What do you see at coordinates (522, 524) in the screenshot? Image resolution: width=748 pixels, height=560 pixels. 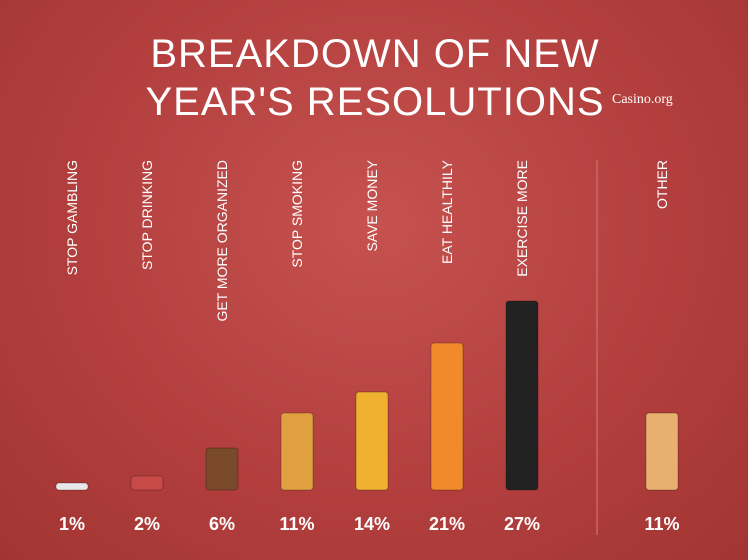 I see `value-label: 27%` at bounding box center [522, 524].